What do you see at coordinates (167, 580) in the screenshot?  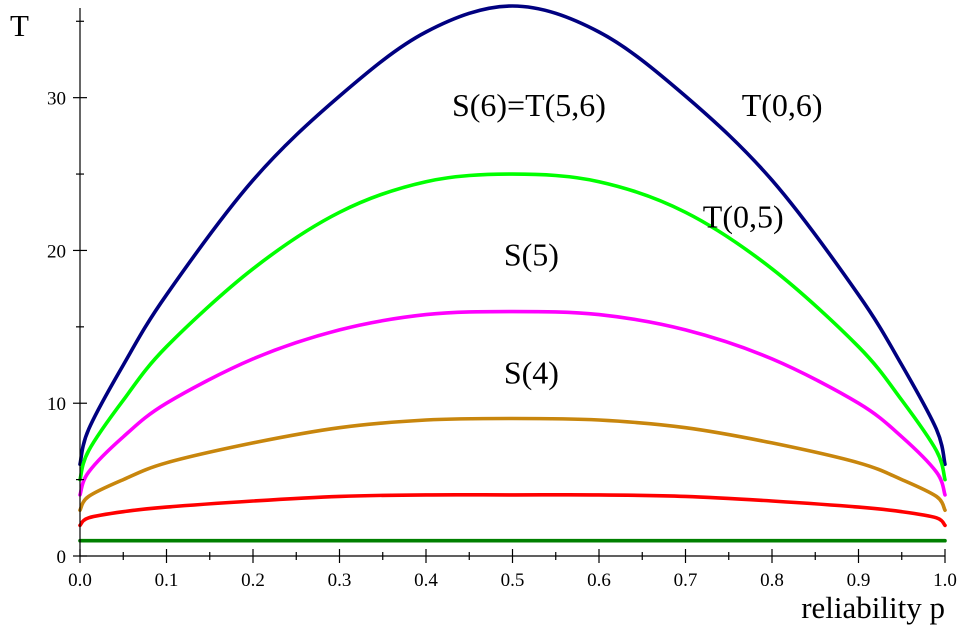 I see `x-tick-label: 0.1` at bounding box center [167, 580].